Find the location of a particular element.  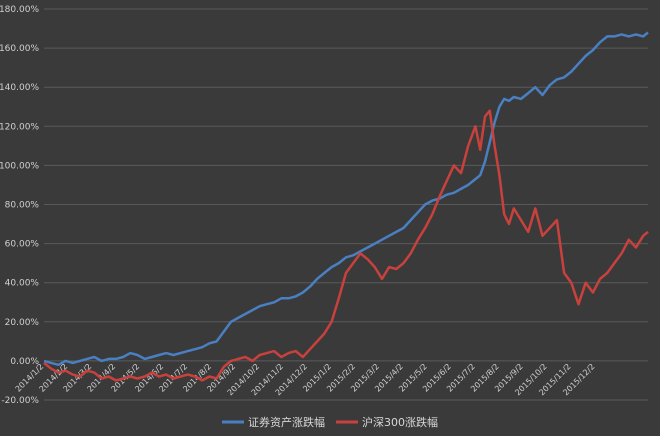

y-tick-label: 100.00% is located at coordinates (19, 166).